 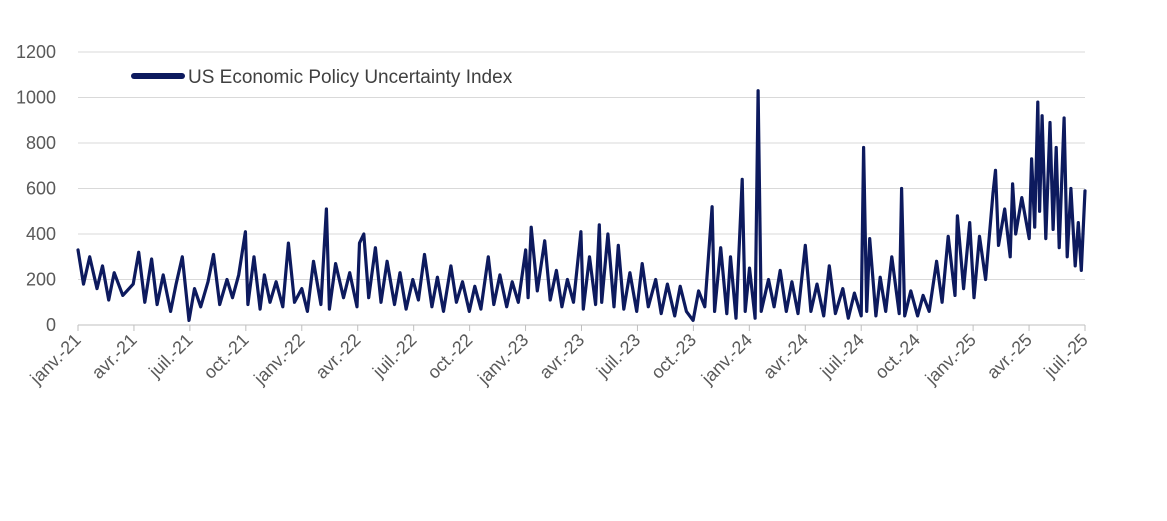 What do you see at coordinates (726, 359) in the screenshot?
I see `x-tick-label: janv.-24` at bounding box center [726, 359].